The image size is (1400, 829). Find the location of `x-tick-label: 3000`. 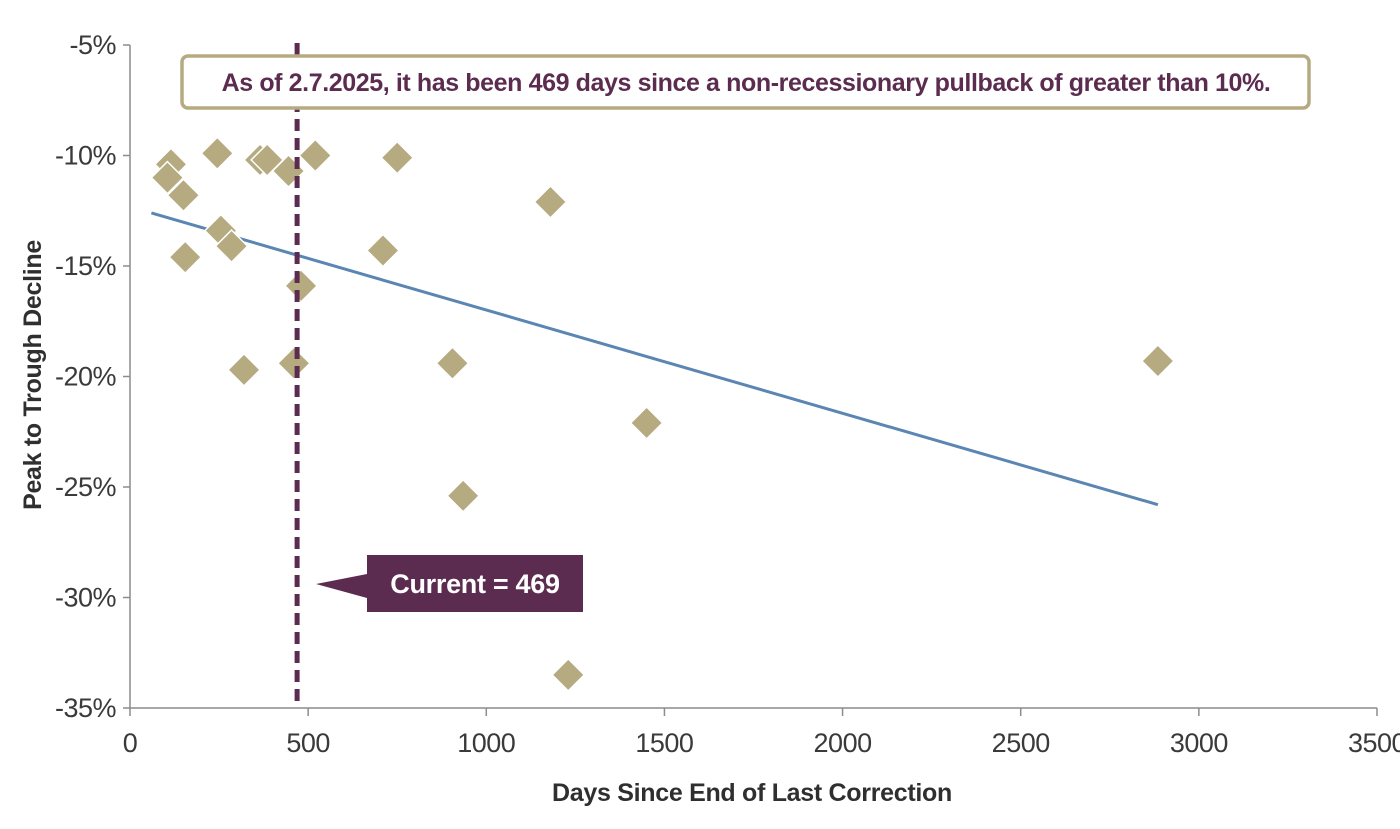

x-tick-label: 3000 is located at coordinates (1199, 743).